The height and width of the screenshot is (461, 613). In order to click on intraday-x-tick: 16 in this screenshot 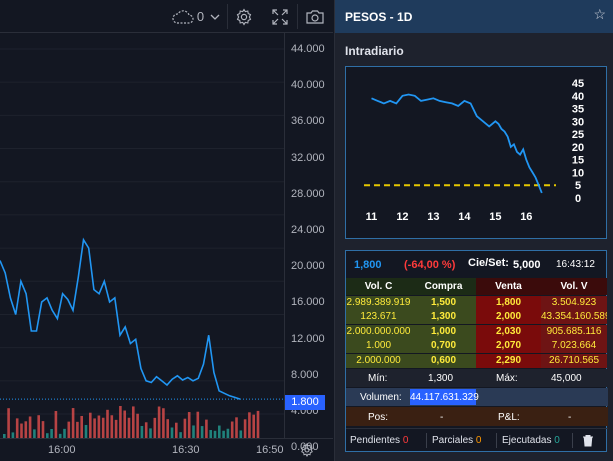, I will do `click(526, 217)`.